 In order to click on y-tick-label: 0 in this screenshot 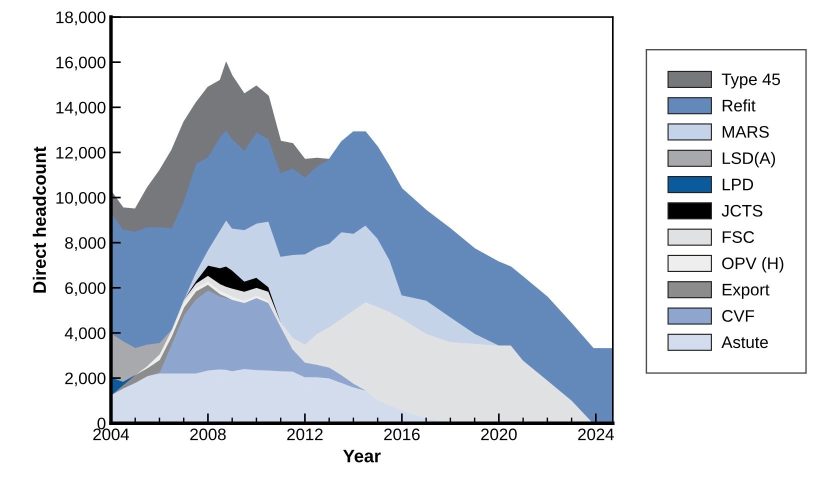, I will do `click(102, 424)`.